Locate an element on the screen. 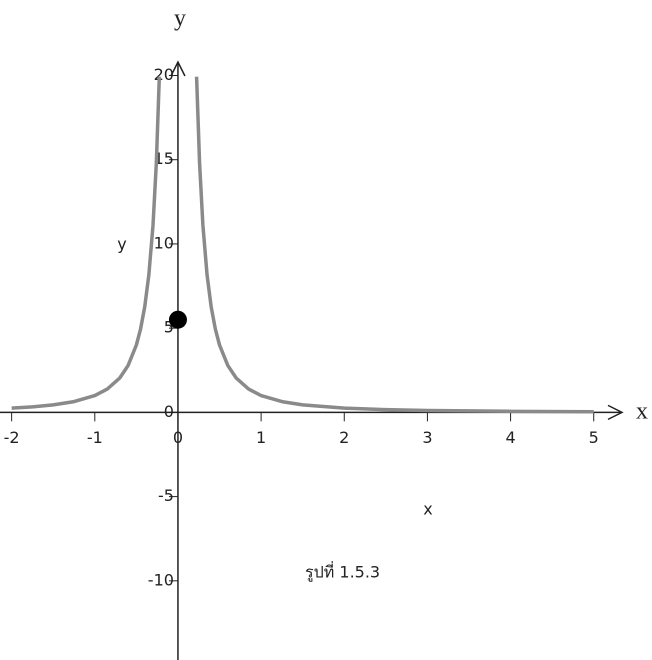  x-axis-arrow is located at coordinates (615, 412).